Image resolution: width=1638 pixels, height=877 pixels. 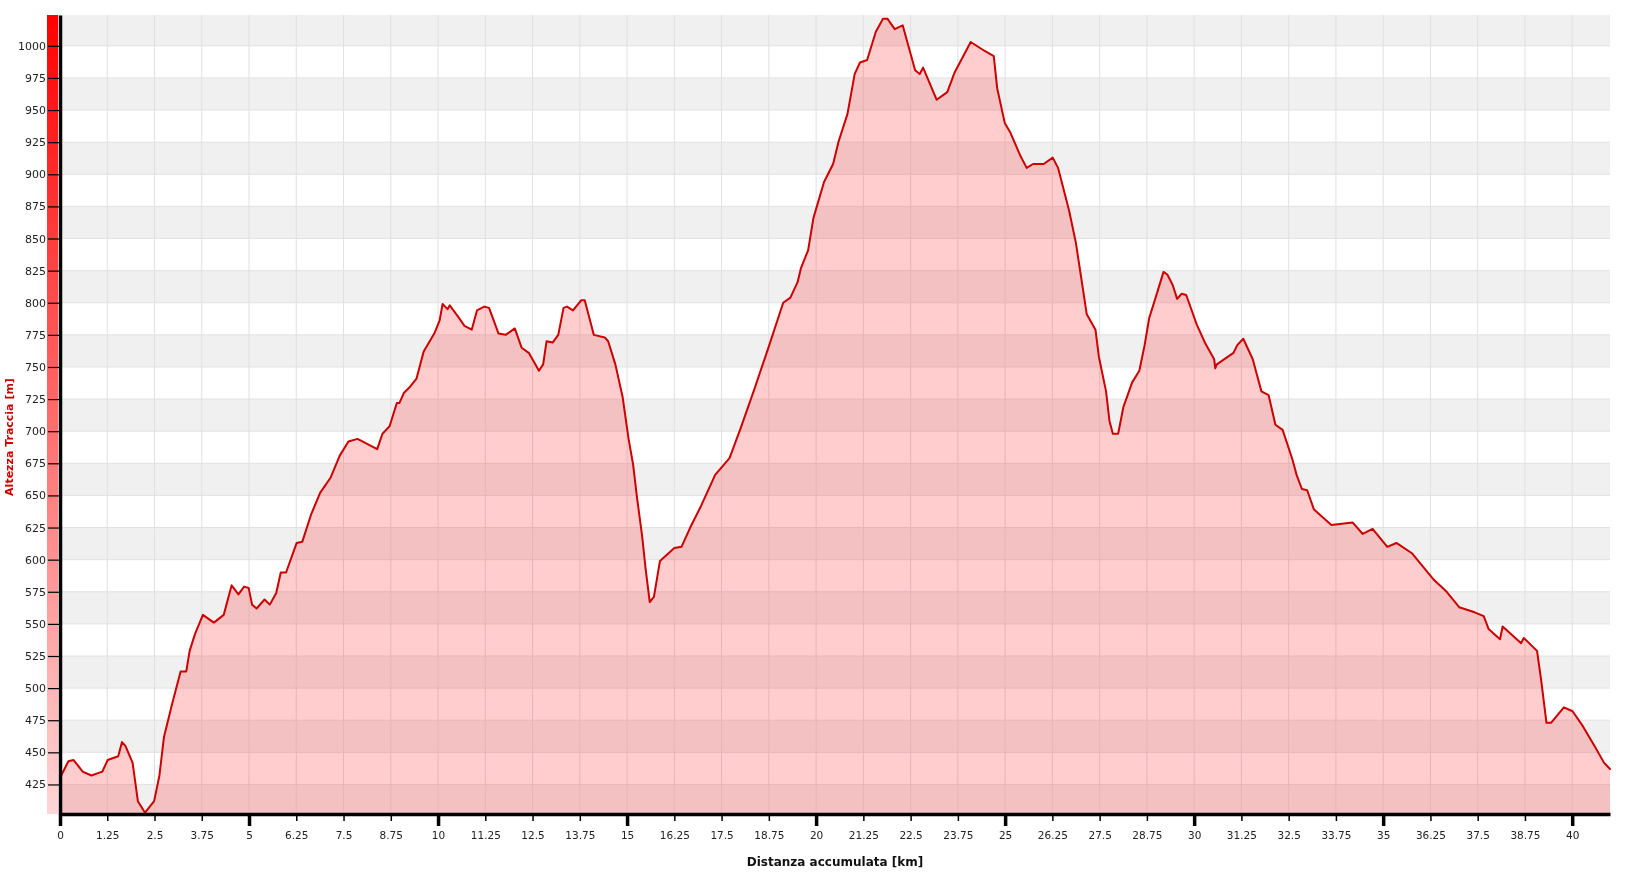 I want to click on y-tick-label: 725, so click(x=35, y=400).